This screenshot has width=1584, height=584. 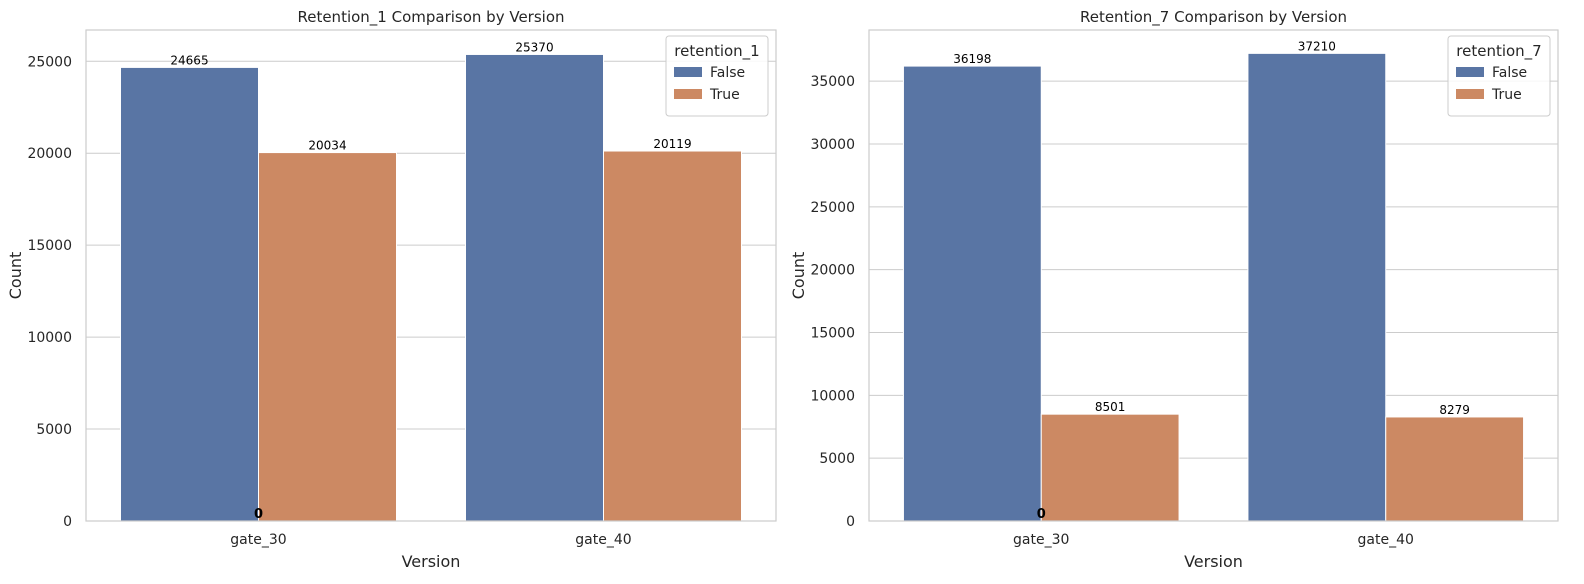 What do you see at coordinates (1110, 407) in the screenshot?
I see `data-label: 8501` at bounding box center [1110, 407].